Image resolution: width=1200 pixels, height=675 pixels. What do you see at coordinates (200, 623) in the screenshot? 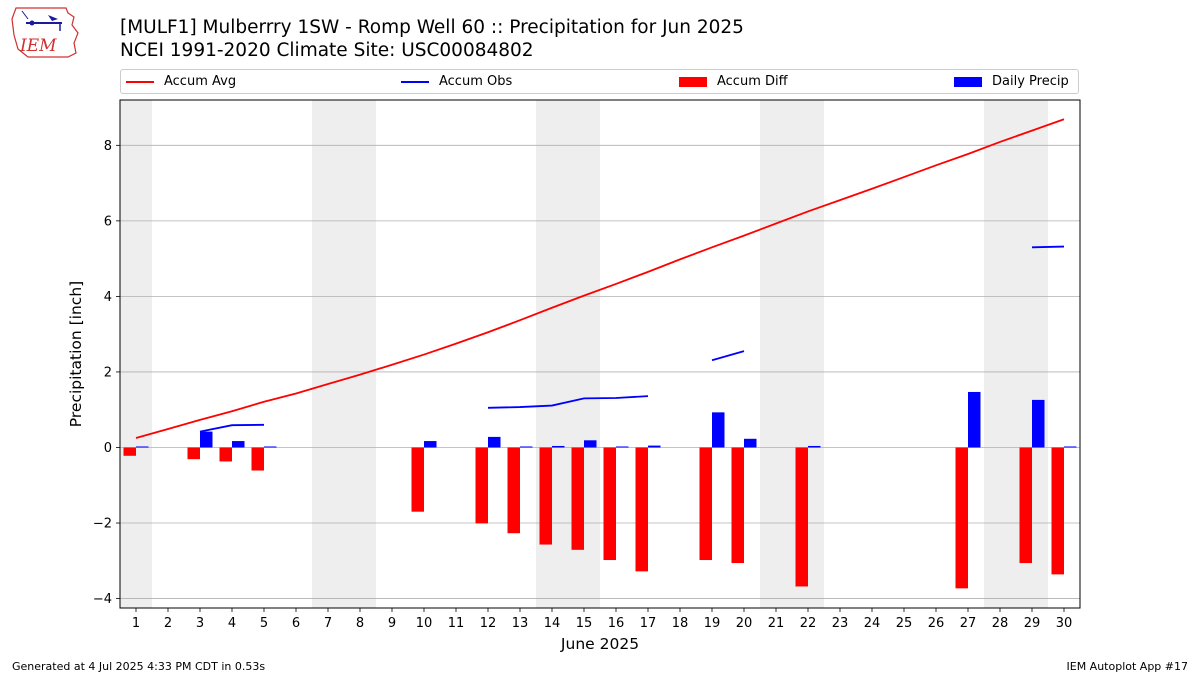
I see `x-tick-label: 3` at bounding box center [200, 623].